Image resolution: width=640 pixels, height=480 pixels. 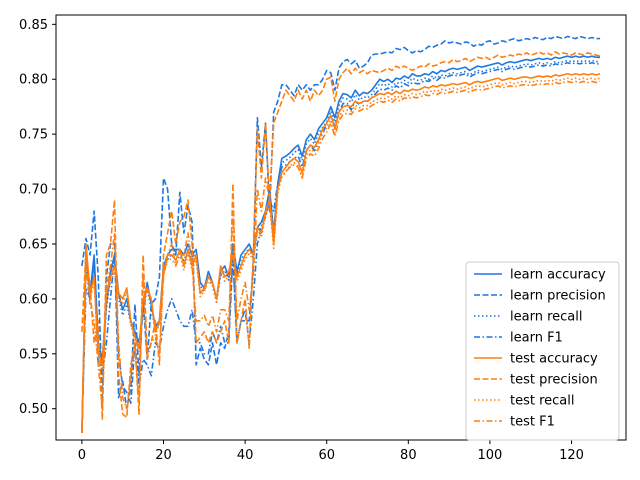 I want to click on x-axis: 0 20 40 60 80 100 120, so click(x=331, y=451).